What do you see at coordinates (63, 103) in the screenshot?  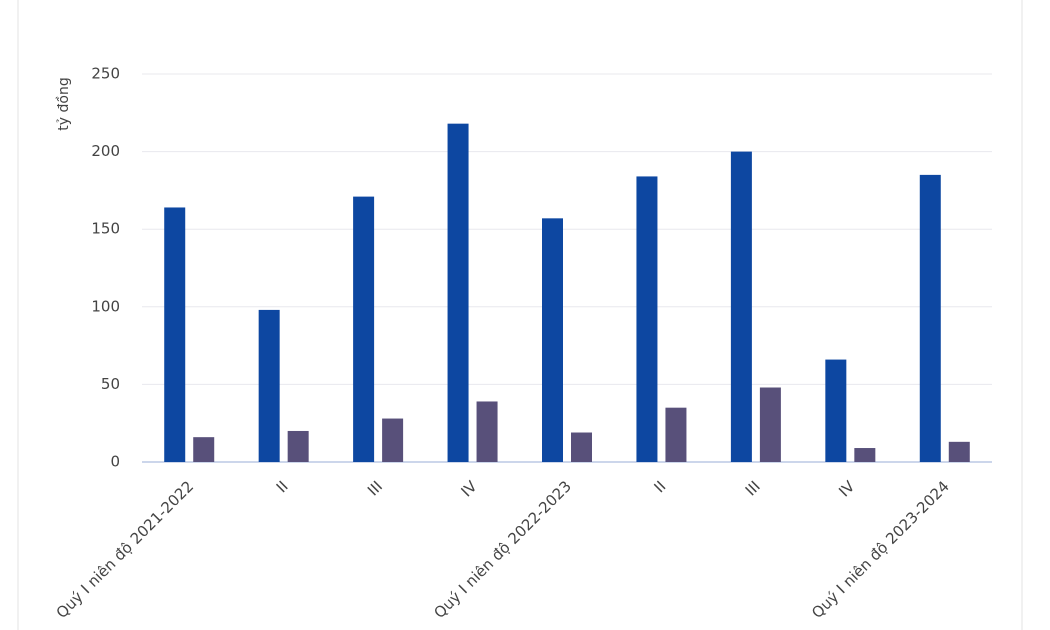 I see `y-axis-label: tỷ đồng` at bounding box center [63, 103].